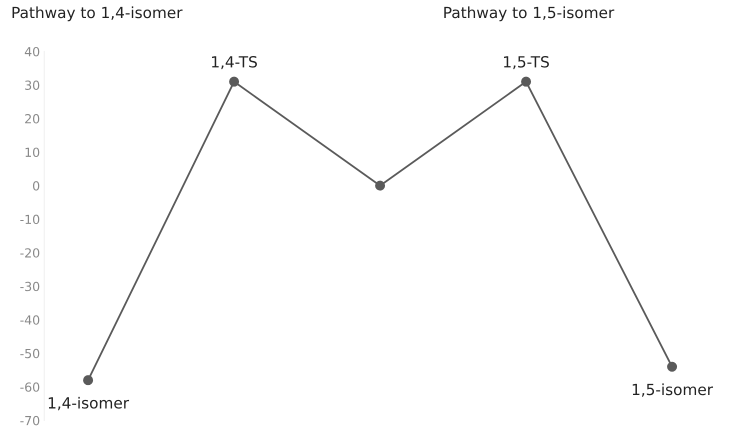 The width and height of the screenshot is (738, 429). Describe the element at coordinates (30, 219) in the screenshot. I see `y-tick-label: -10` at that location.